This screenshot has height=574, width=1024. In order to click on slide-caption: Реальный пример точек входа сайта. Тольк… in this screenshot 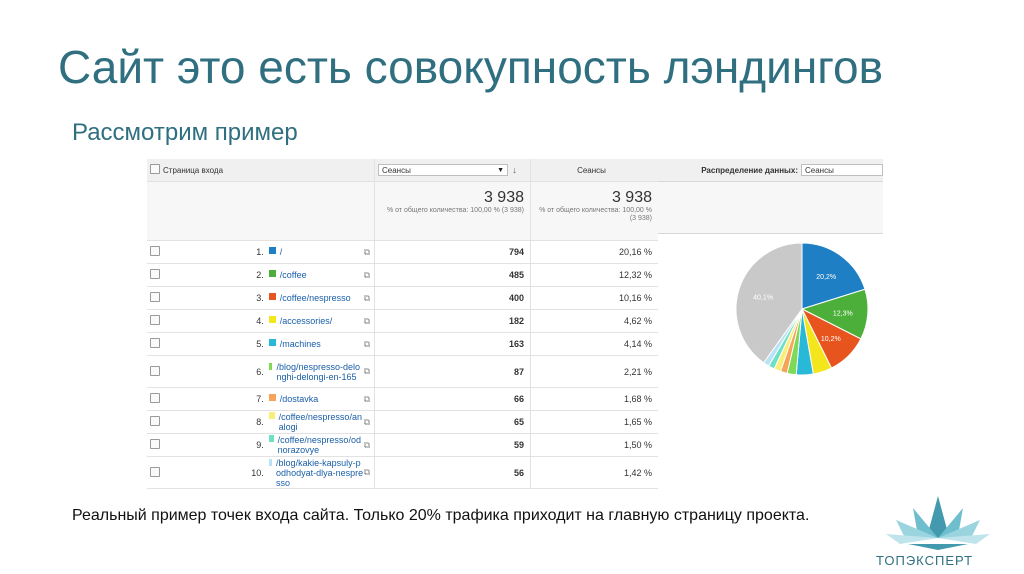, I will do `click(441, 515)`.